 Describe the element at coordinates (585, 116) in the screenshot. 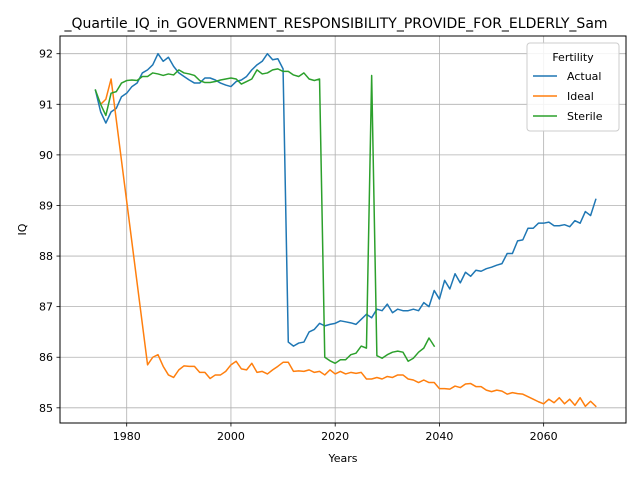

I see `legend-label-sterile: Sterile` at that location.